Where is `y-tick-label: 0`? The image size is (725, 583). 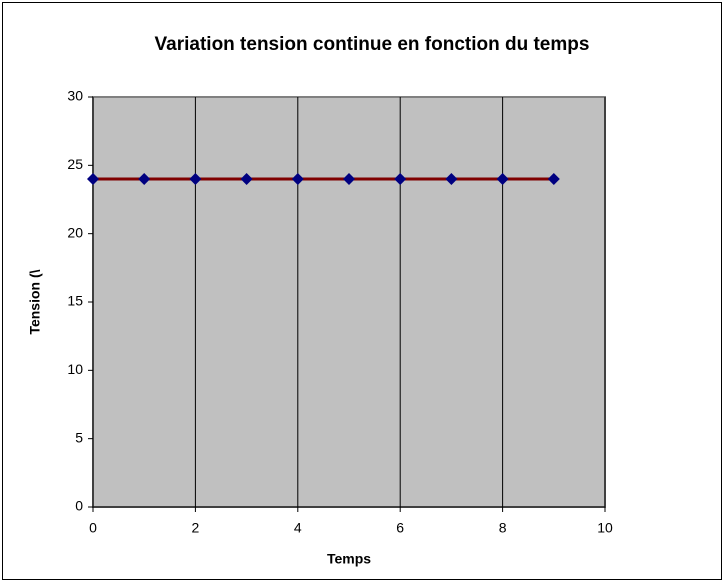 y-tick-label: 0 is located at coordinates (79, 506).